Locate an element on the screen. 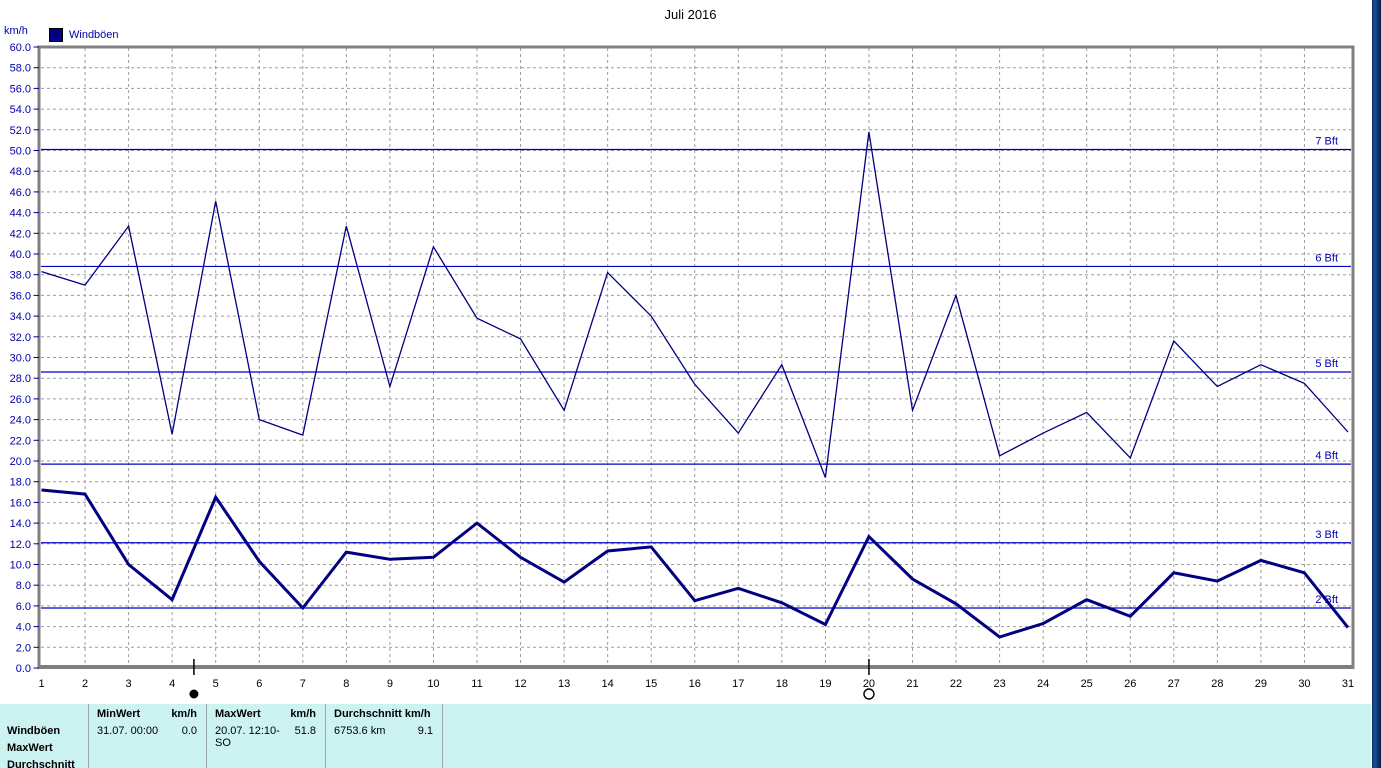 This screenshot has width=1381, height=768. y-axis-tick-label: 30.0 is located at coordinates (20, 359).